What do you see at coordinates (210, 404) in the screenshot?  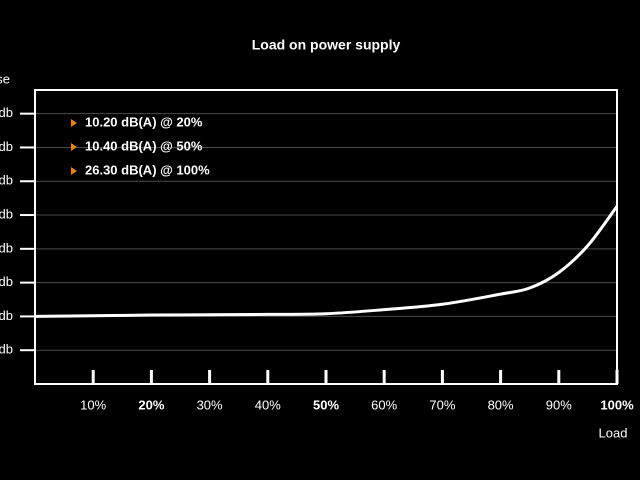 I see `x-tick-label: 30%` at bounding box center [210, 404].